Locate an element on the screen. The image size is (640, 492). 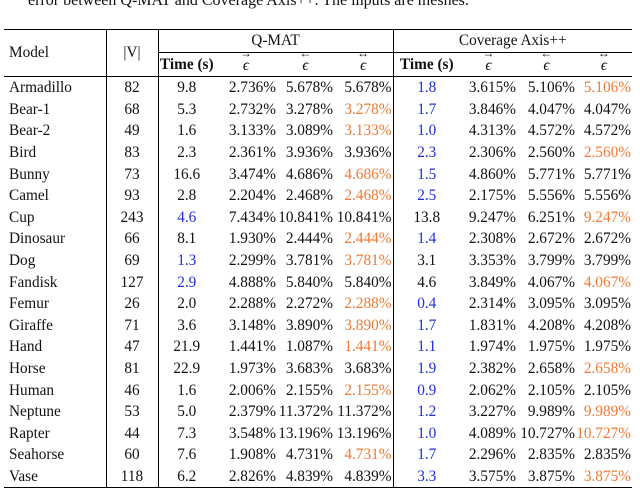
cell-cov-time: 3.3 is located at coordinates (426, 477).